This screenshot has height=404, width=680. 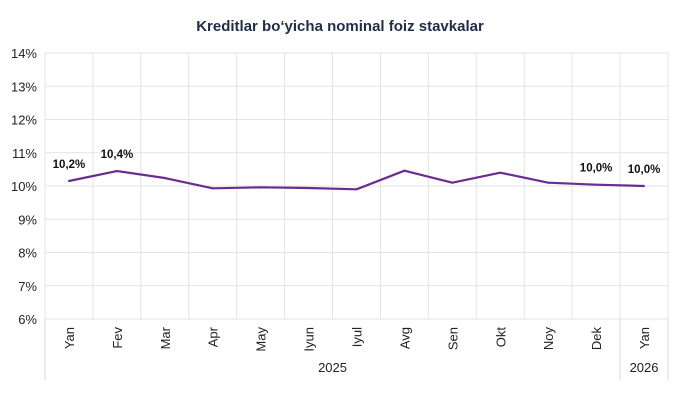 I want to click on x-tick-label: Apr, so click(x=213, y=336).